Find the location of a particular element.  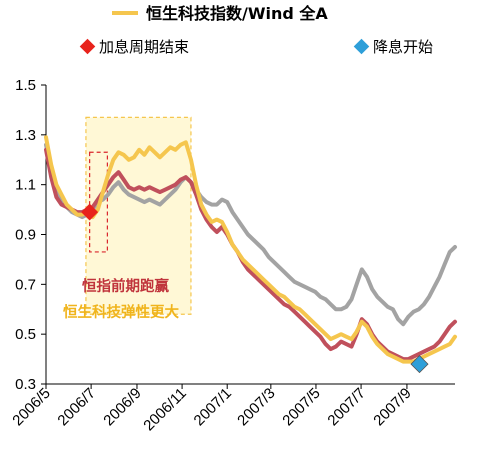

y-tick-label: 0.7 is located at coordinates (25, 284).